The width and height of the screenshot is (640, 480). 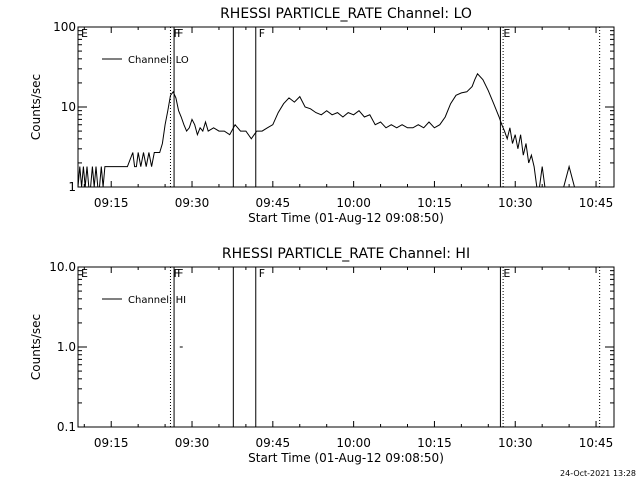 I want to click on y-tick-label: 10.0, so click(x=62, y=267).